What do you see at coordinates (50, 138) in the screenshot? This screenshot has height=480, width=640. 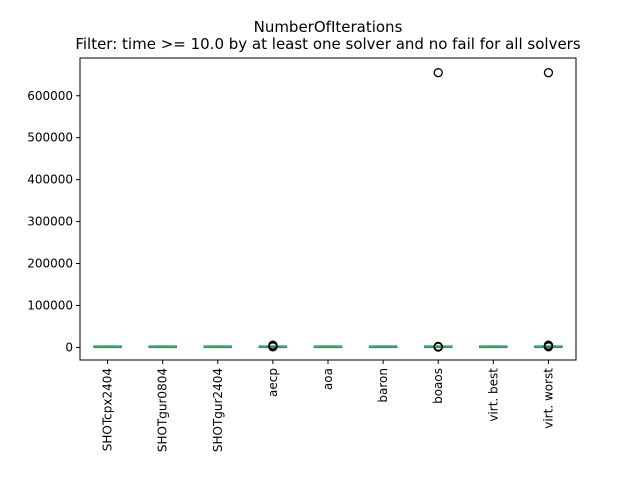 I see `y-tick-label: 500000` at bounding box center [50, 138].